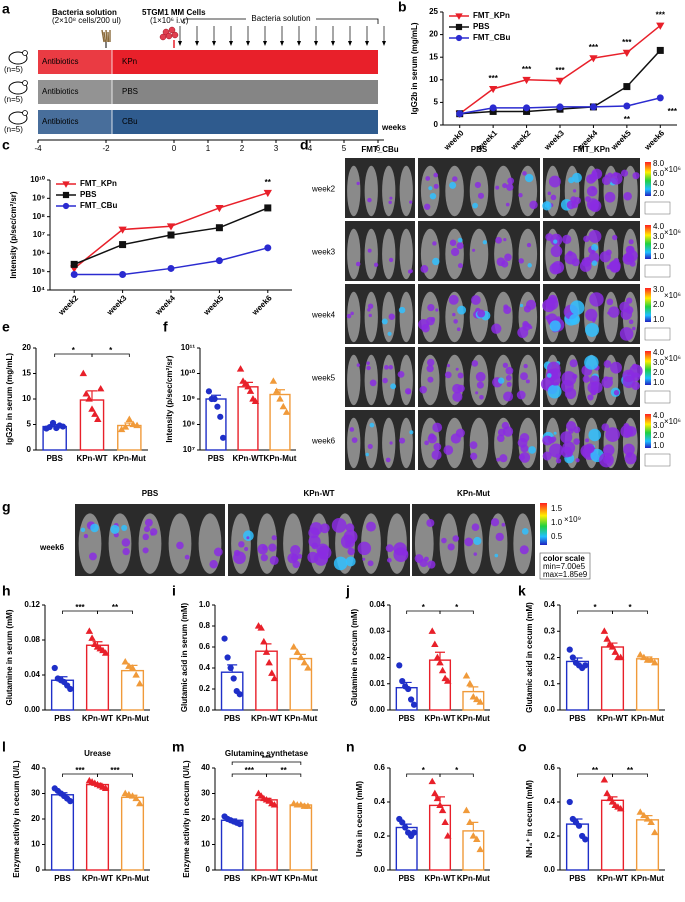 This screenshot has width=685, height=902. Describe the element at coordinates (208, 148) in the screenshot. I see `time-tick-label: 1` at that location.